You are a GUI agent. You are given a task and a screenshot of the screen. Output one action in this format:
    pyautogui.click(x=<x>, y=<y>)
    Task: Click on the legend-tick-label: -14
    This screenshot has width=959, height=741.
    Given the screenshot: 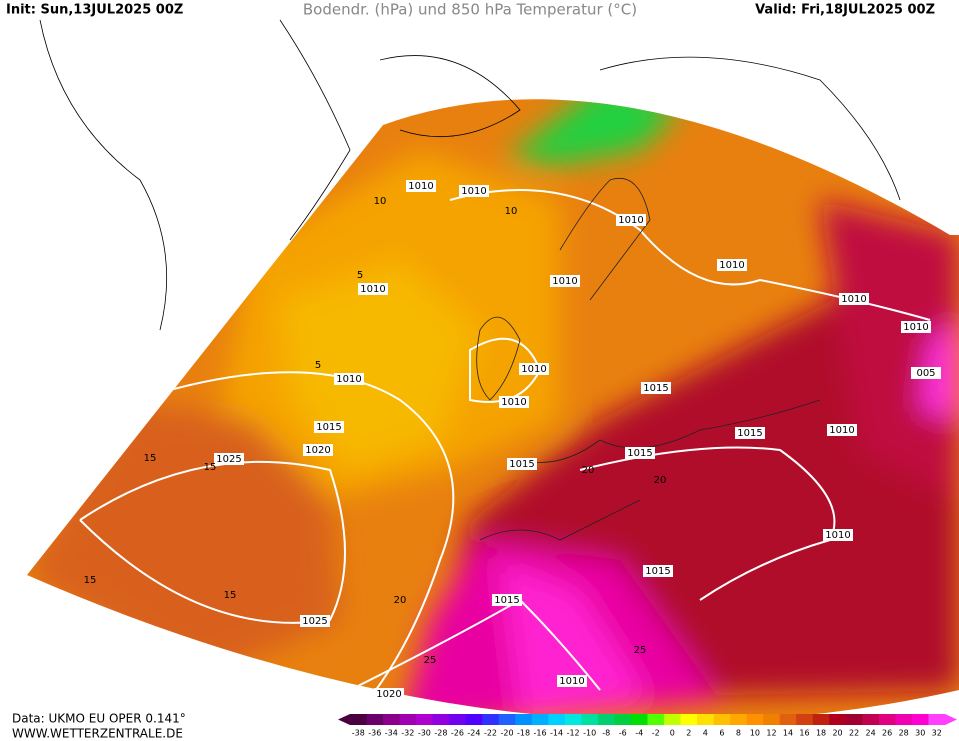 What is the action you would take?
    pyautogui.click(x=556, y=733)
    